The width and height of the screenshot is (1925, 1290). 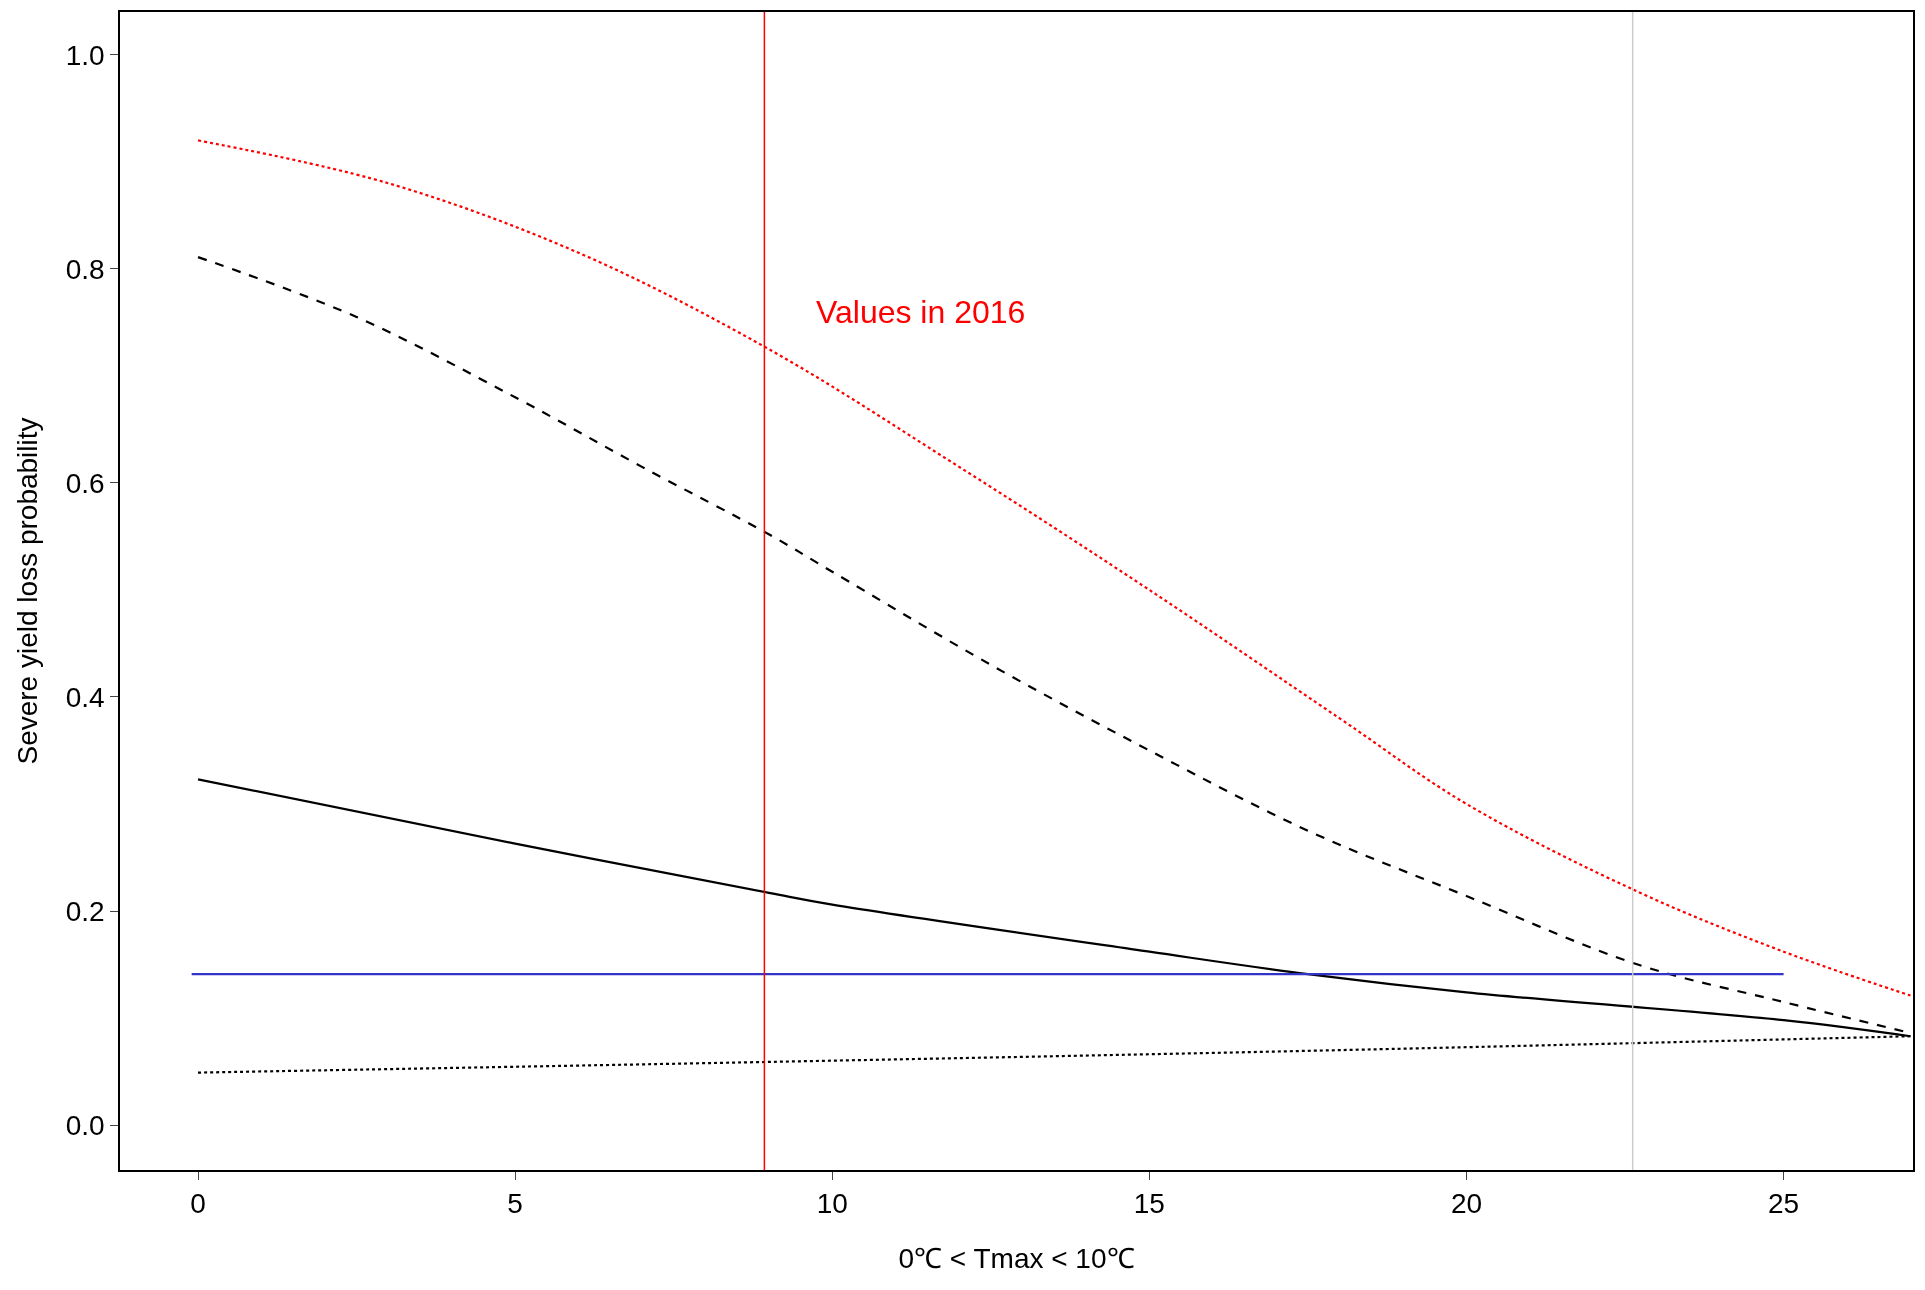 I want to click on y-tick-label: 0.4, so click(x=85, y=697).